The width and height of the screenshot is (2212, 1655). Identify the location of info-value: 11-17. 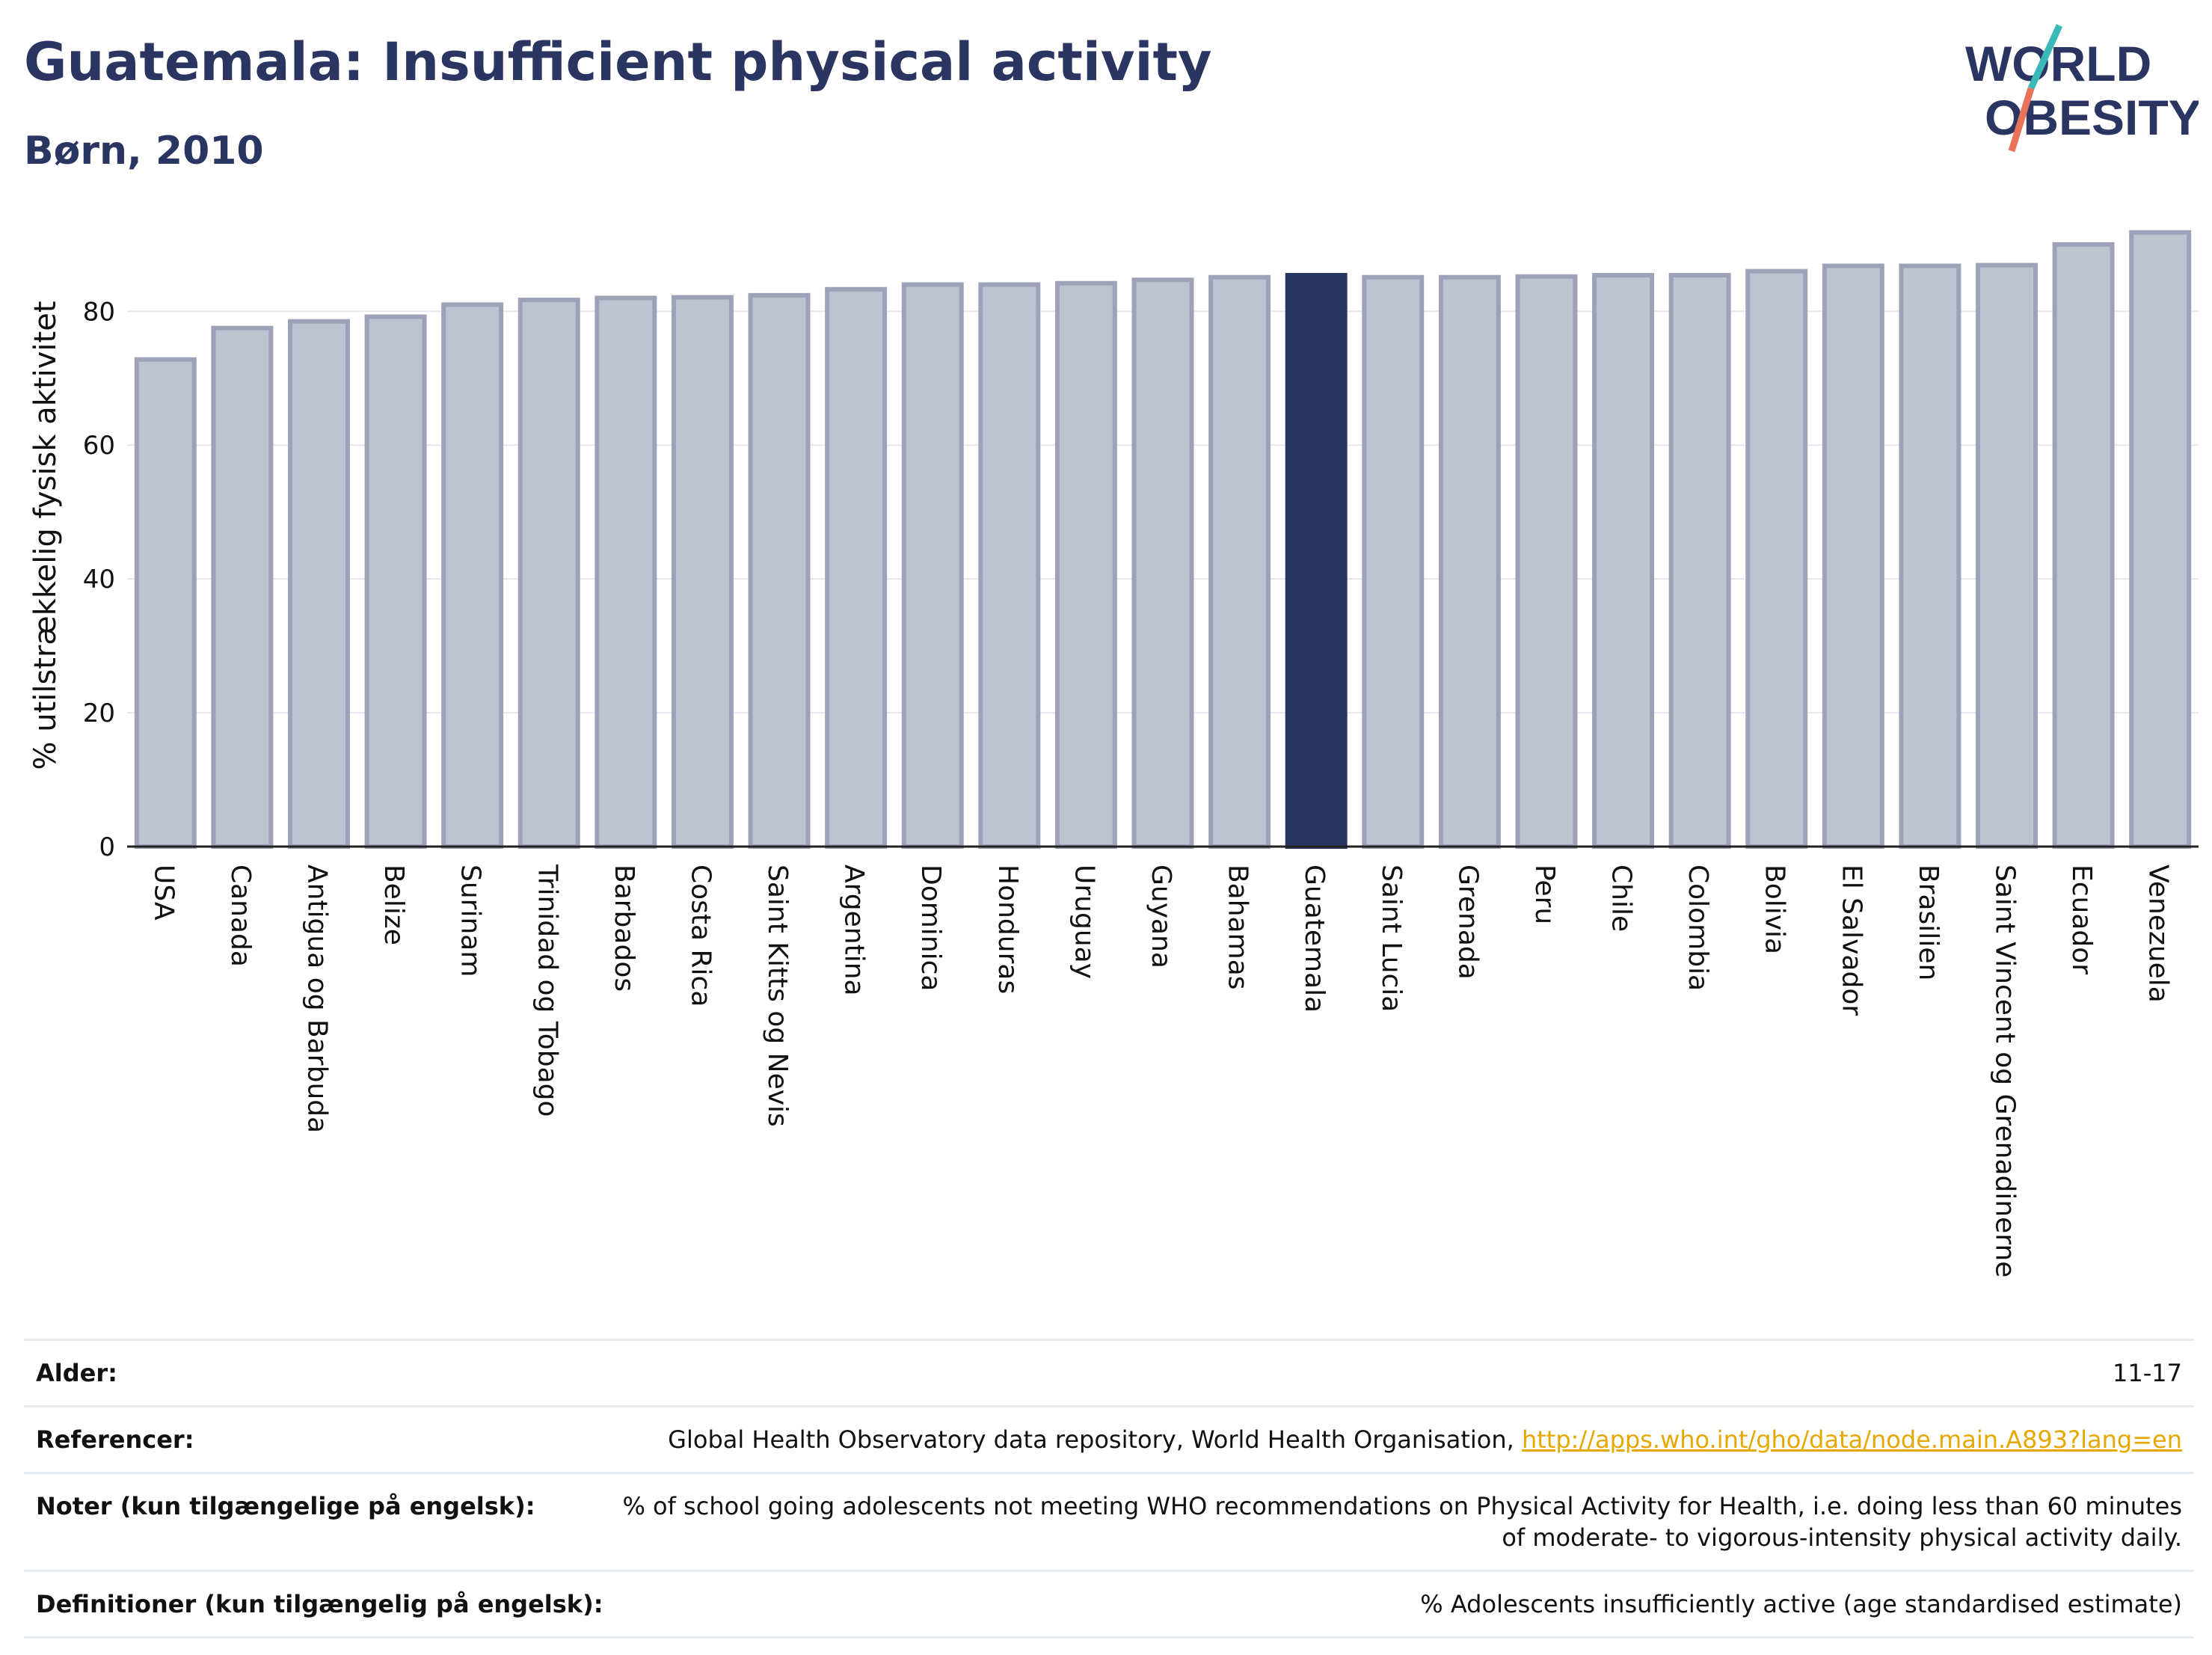
(2147, 1373).